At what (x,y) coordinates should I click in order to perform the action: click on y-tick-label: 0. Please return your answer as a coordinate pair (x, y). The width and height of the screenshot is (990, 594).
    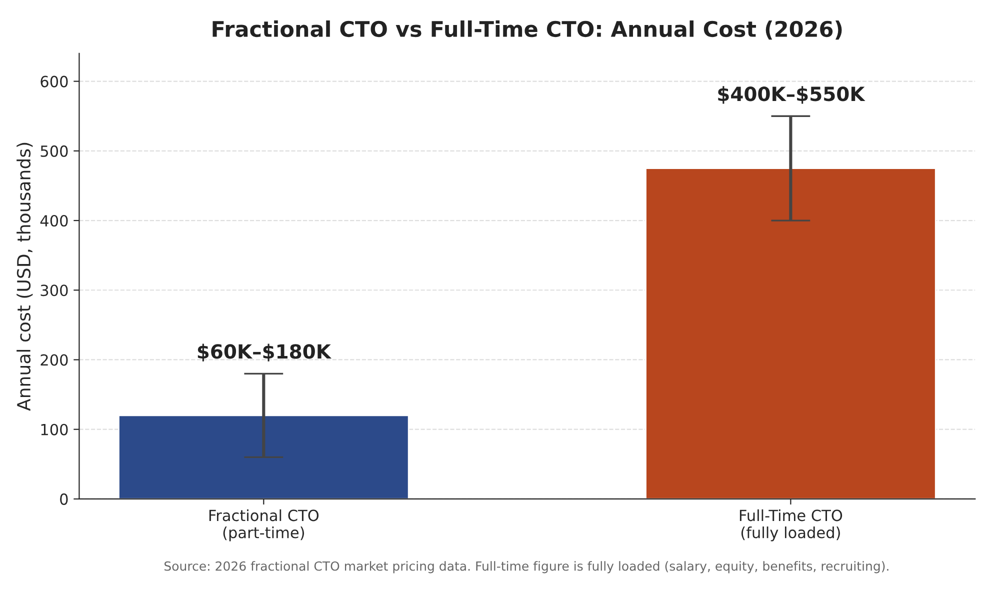
    Looking at the image, I should click on (64, 499).